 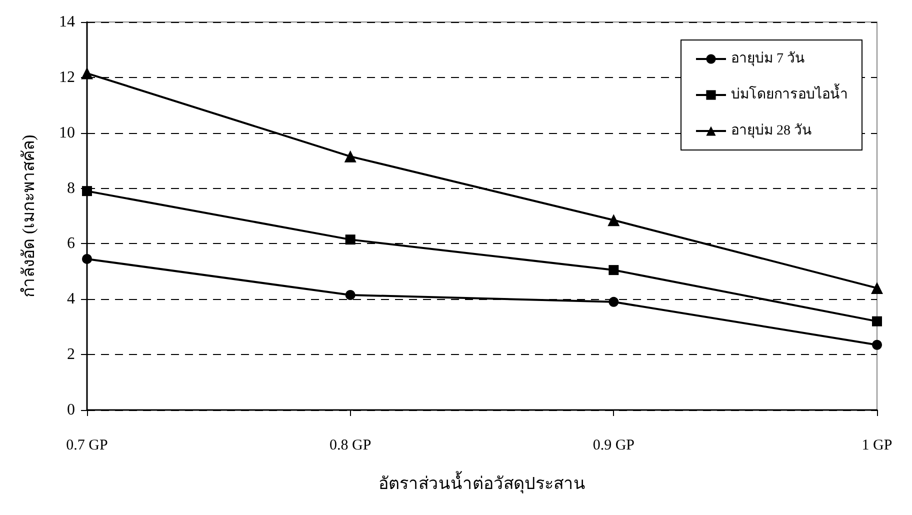 What do you see at coordinates (482, 482) in the screenshot?
I see `x-axis-title: อัตราส่วนน้ำต่อวัสดุประสาน` at bounding box center [482, 482].